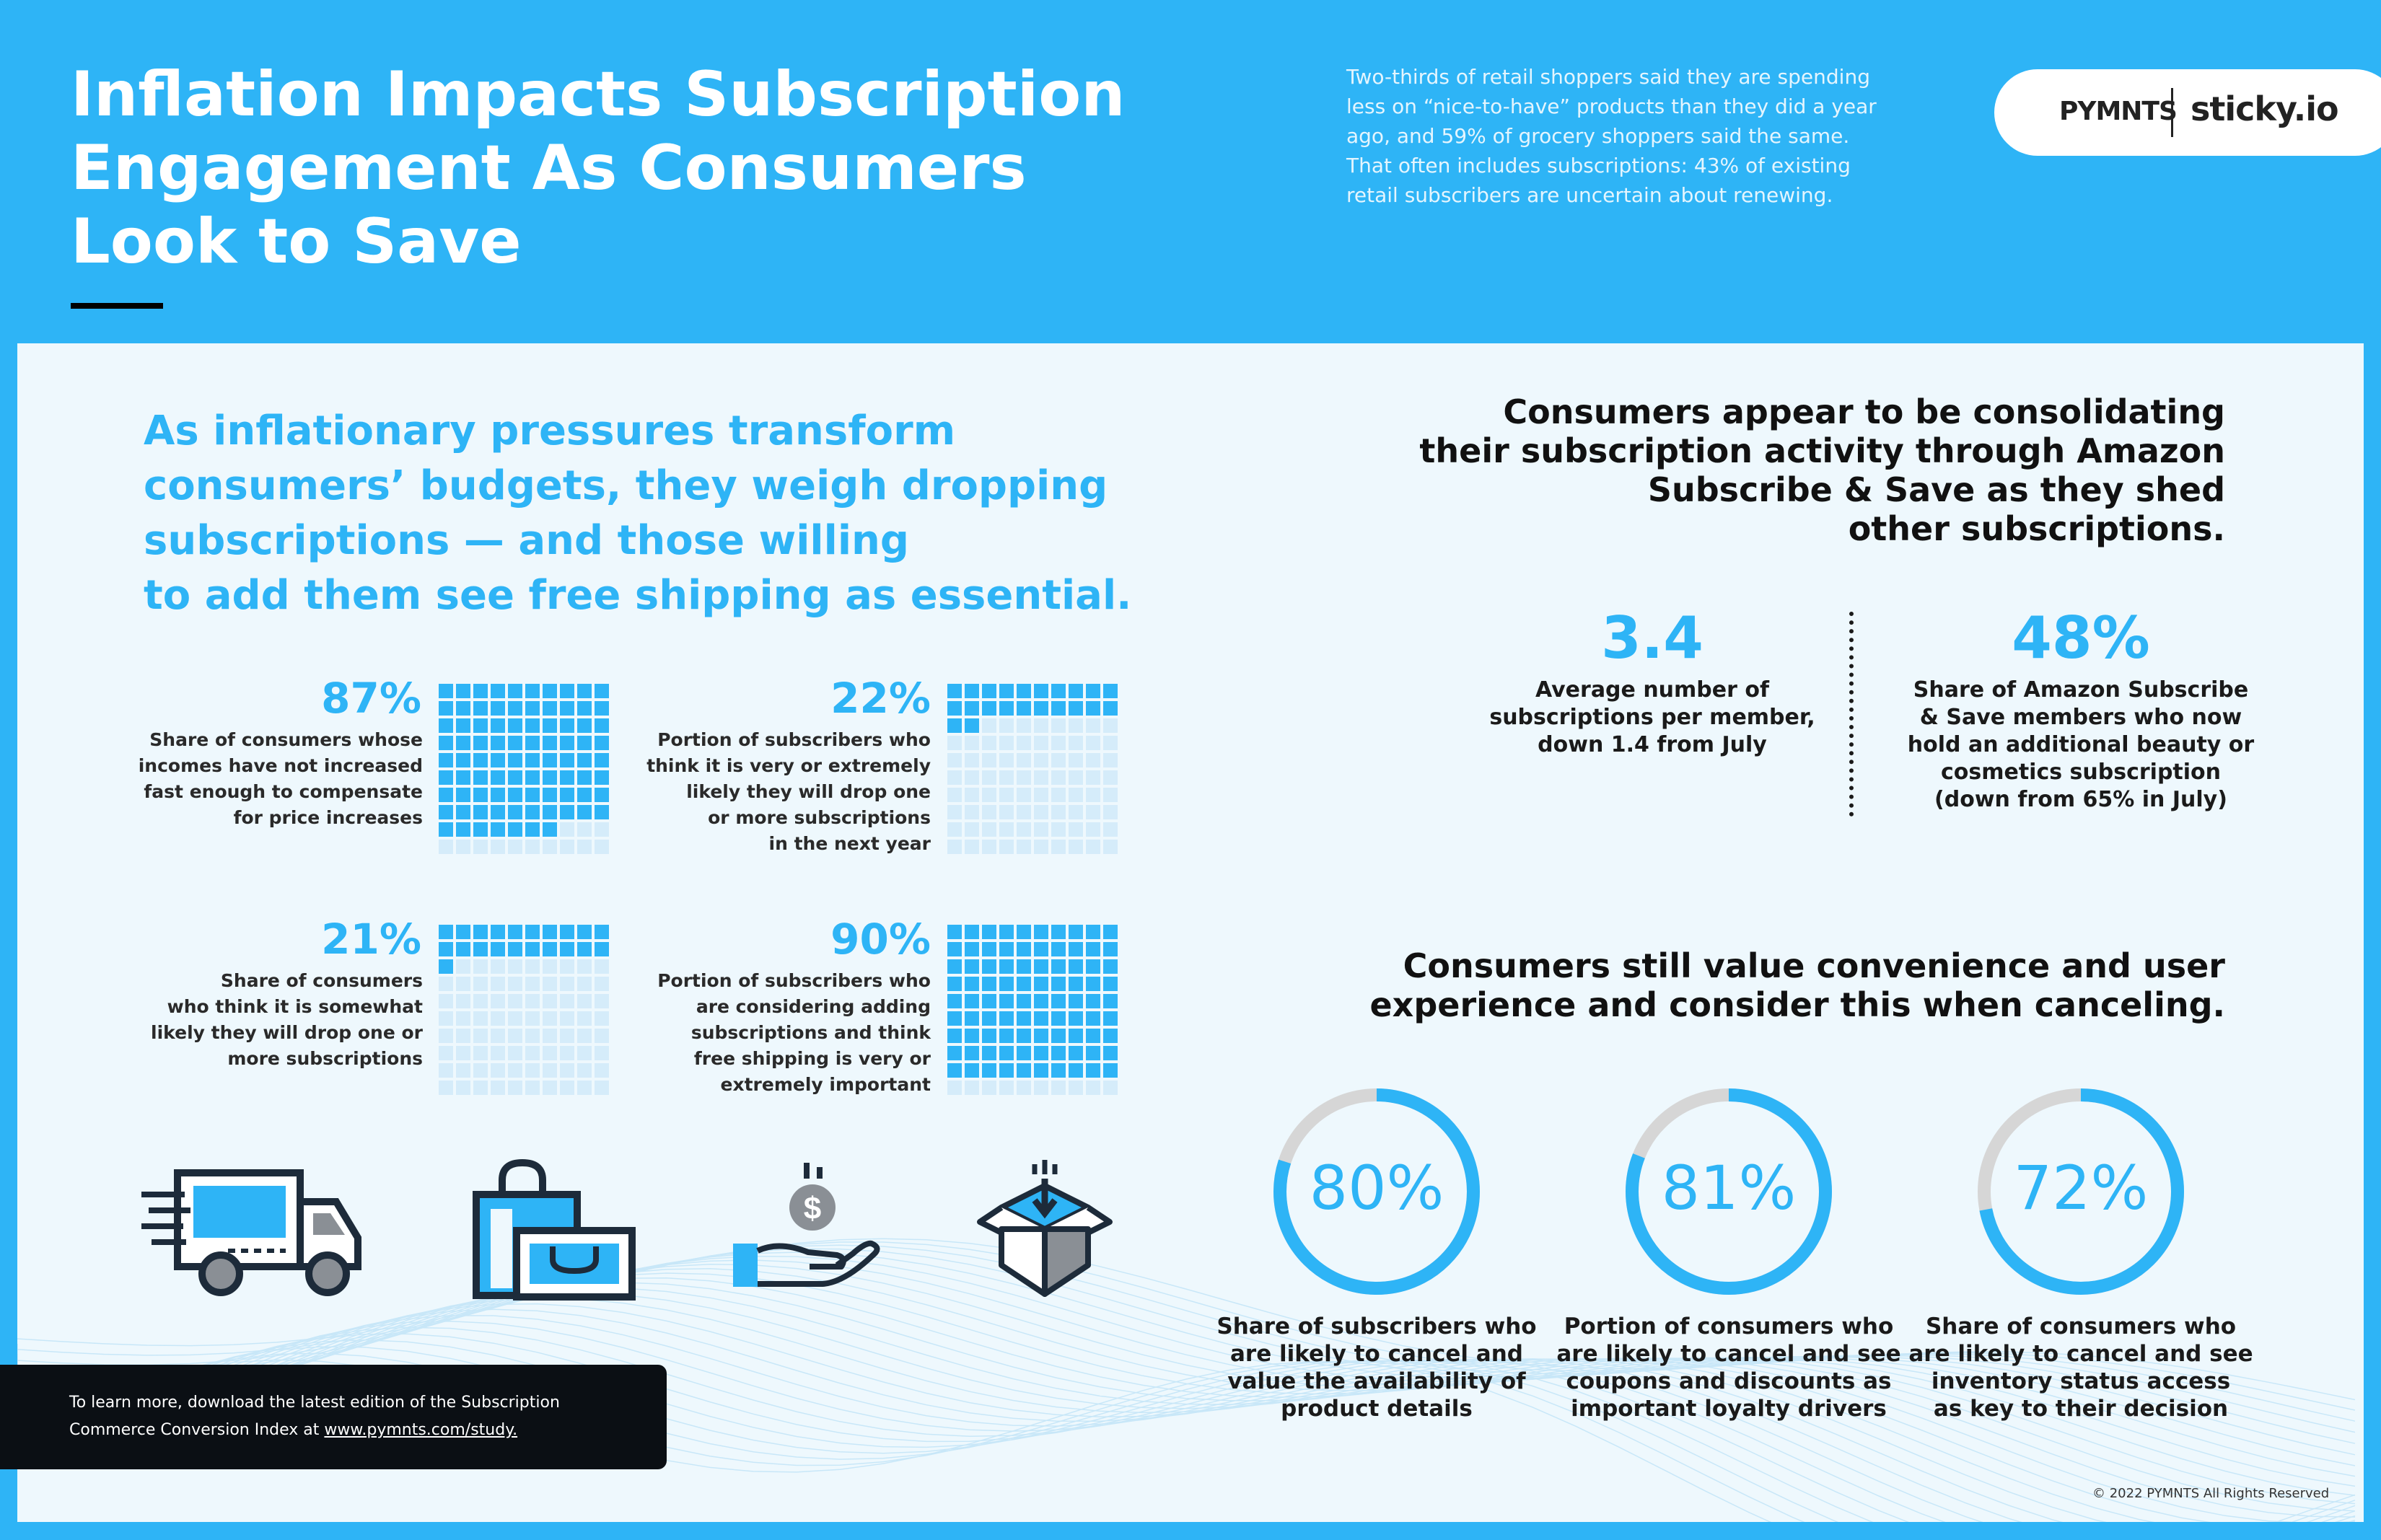 Image resolution: width=2381 pixels, height=1540 pixels. I want to click on stat-1-line-2: incomes have not increased, so click(280, 766).